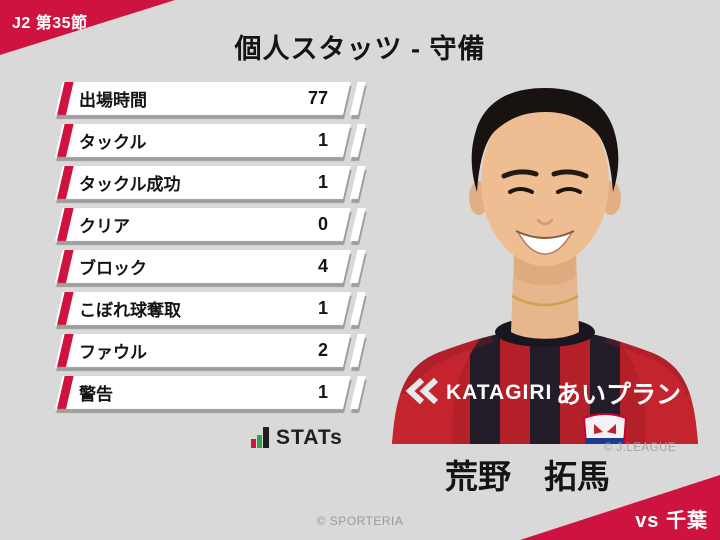 This screenshot has height=540, width=720. I want to click on stat-label: タックル, so click(113, 142).